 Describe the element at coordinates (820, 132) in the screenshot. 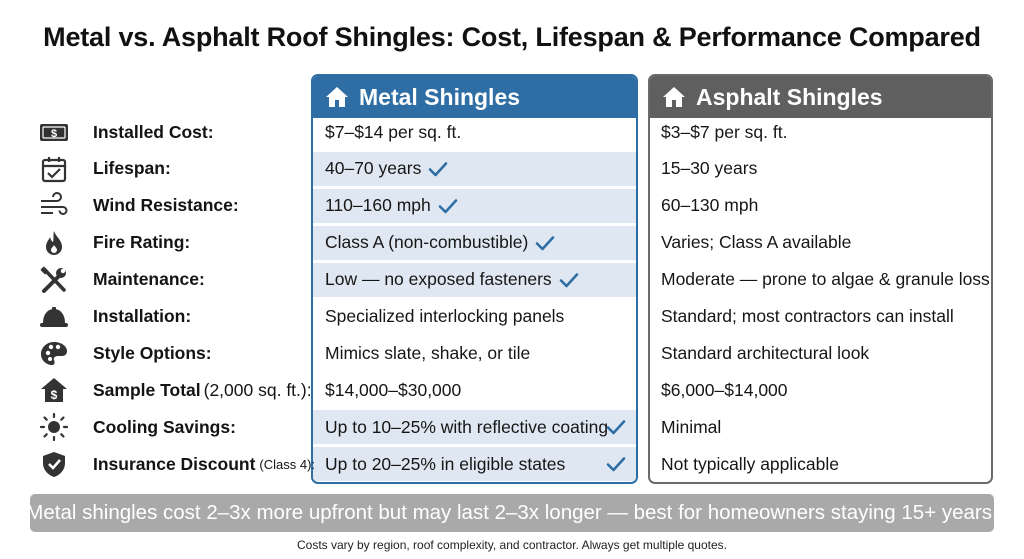

I see `asphalt-cell: $3–$7 per sq. ft.` at that location.